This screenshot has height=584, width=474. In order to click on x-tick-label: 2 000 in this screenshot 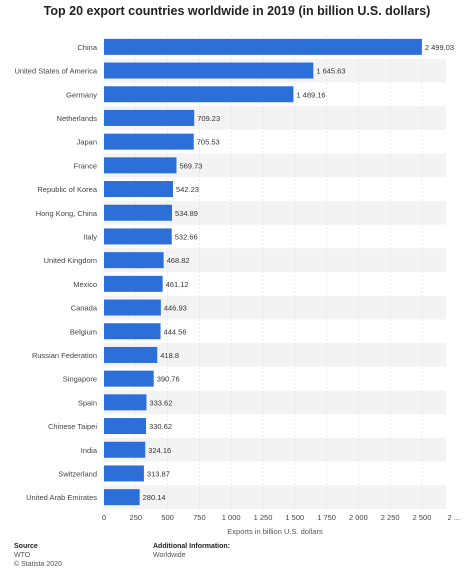, I will do `click(358, 517)`.